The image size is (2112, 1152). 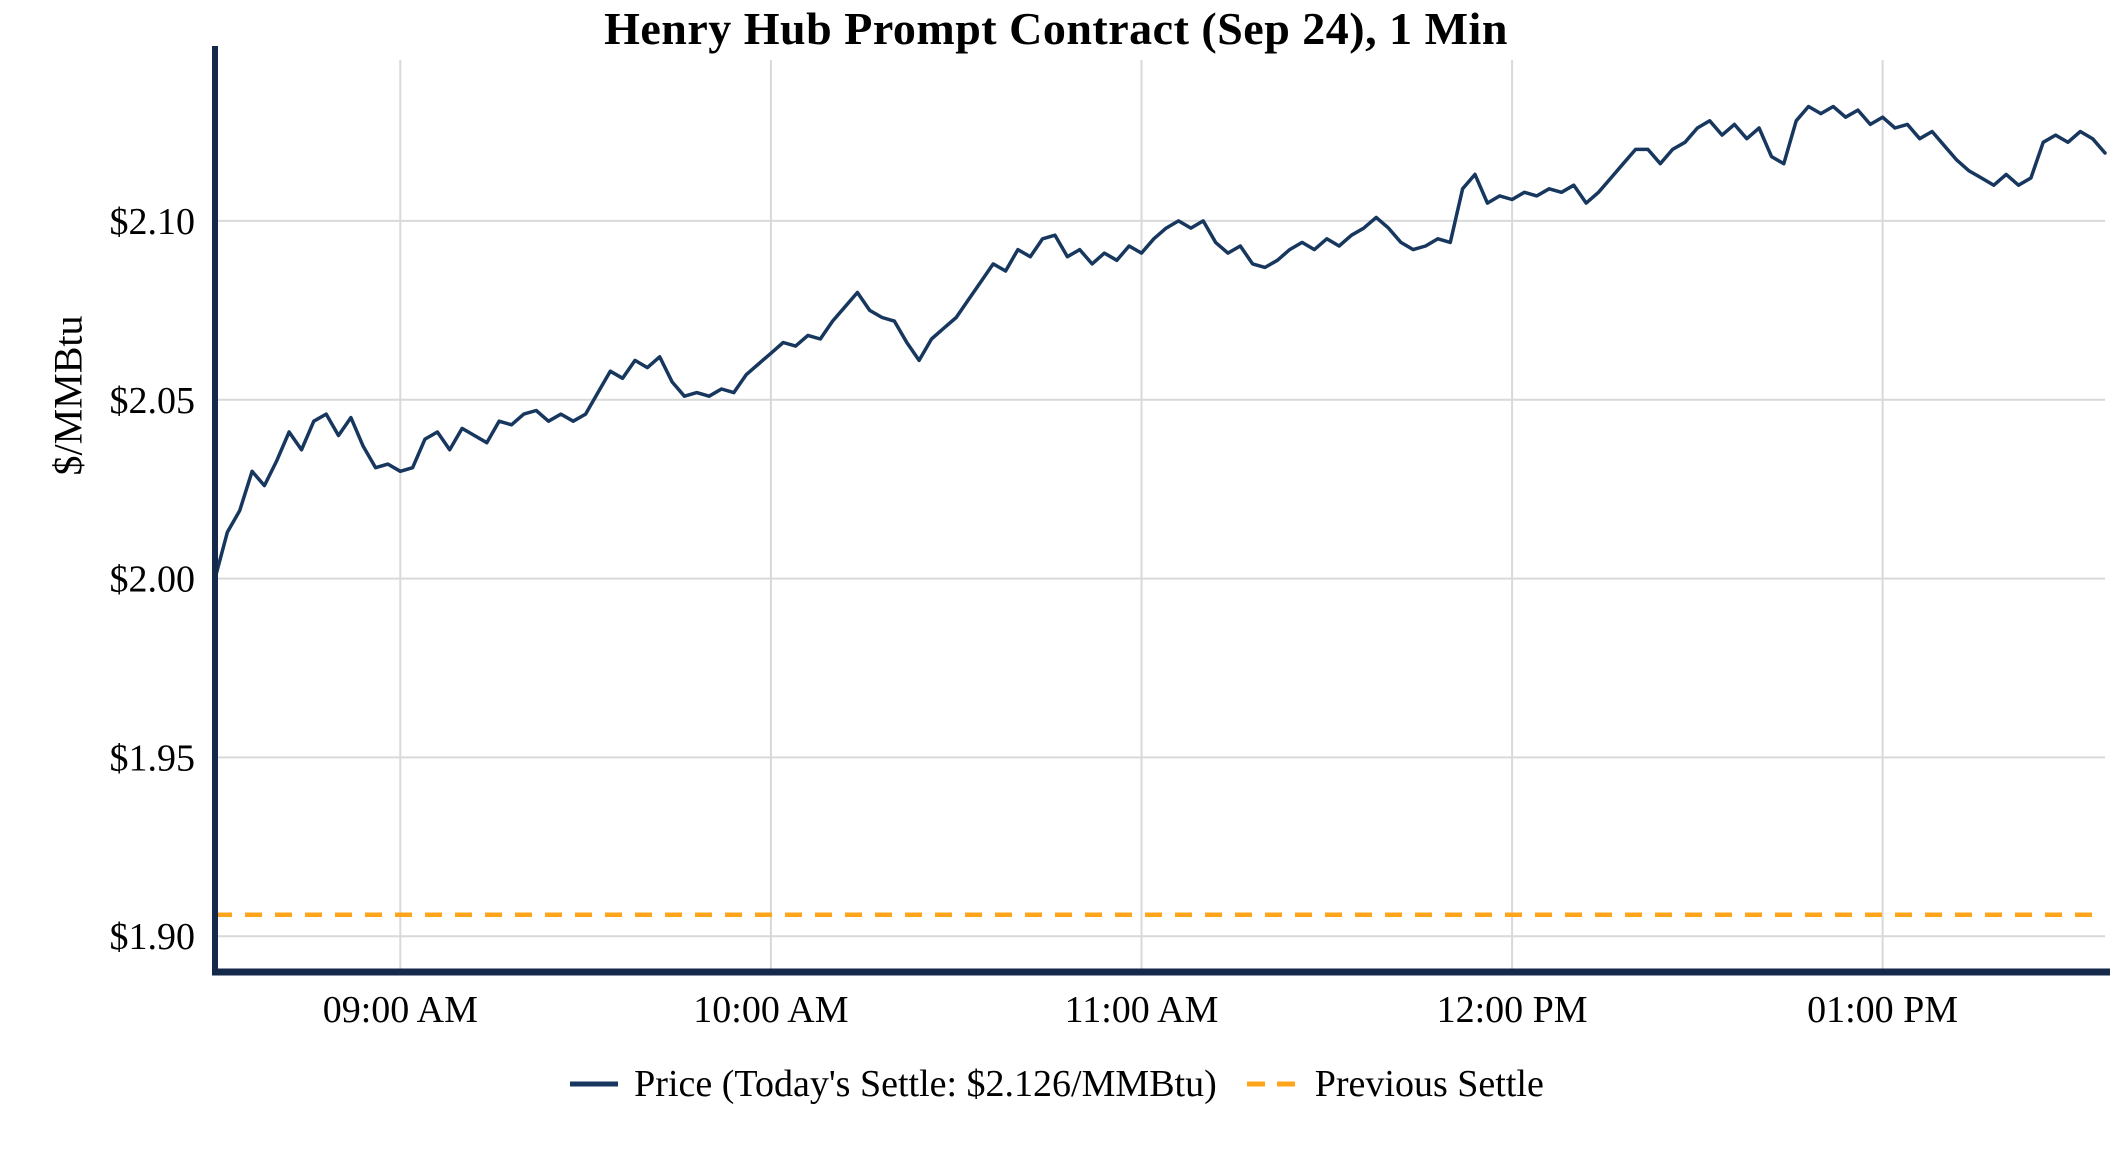 I want to click on y-tick-label: $2.05, so click(x=153, y=401).